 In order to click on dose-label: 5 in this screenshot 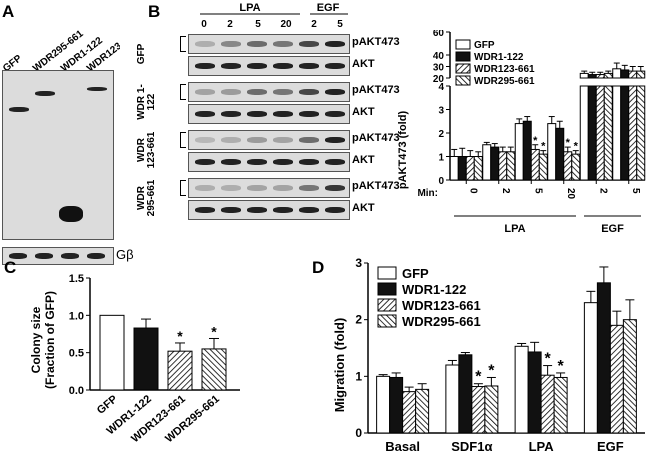, I will do `click(340, 24)`.